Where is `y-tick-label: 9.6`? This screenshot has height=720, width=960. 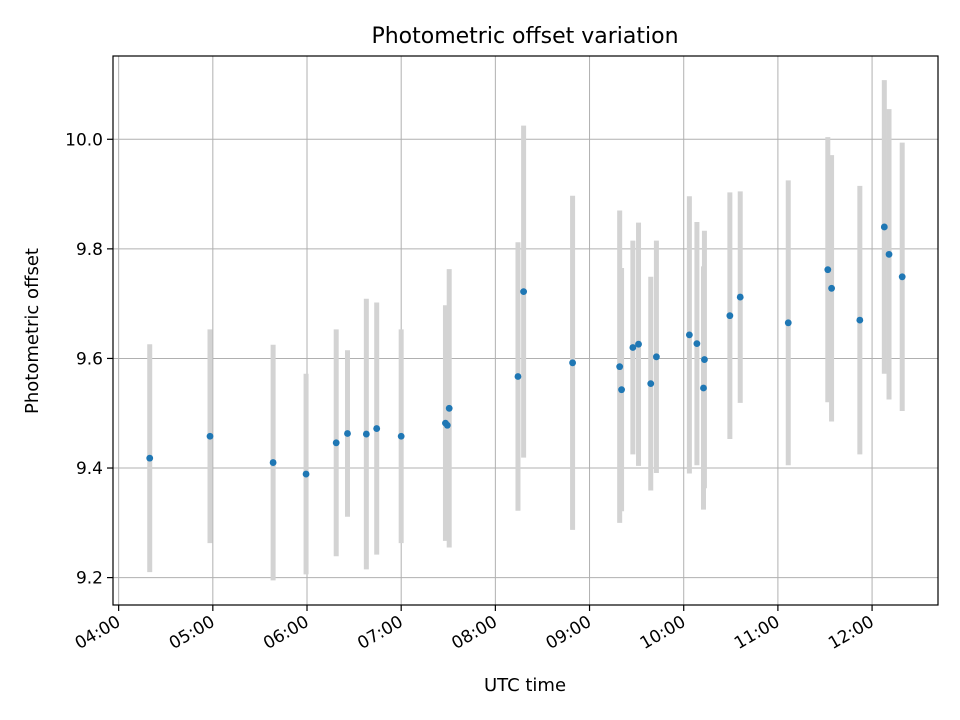
y-tick-label: 9.6 is located at coordinates (89, 359).